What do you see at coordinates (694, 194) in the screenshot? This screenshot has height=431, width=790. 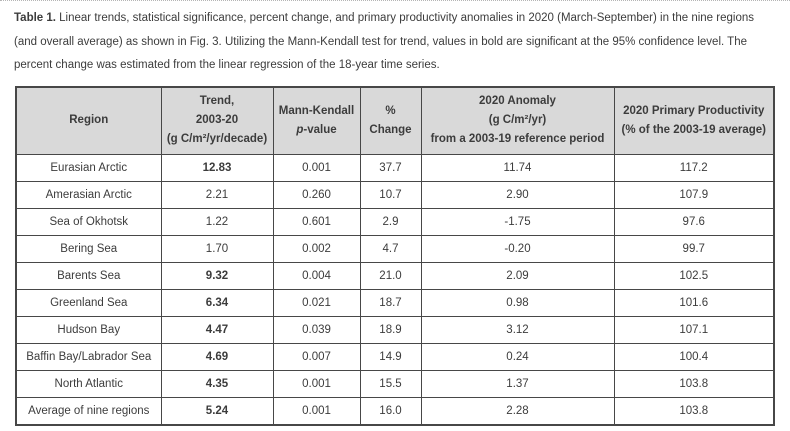 I see `cell-productivity: 107.9` at bounding box center [694, 194].